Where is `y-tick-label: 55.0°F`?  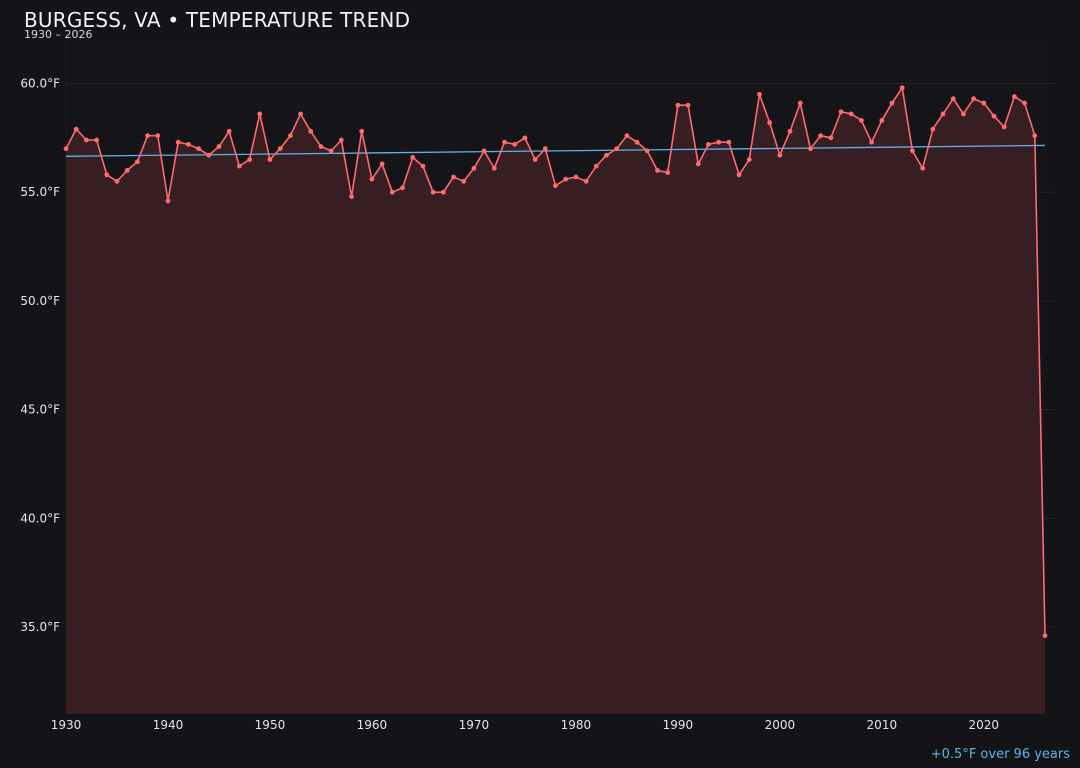
y-tick-label: 55.0°F is located at coordinates (40, 192).